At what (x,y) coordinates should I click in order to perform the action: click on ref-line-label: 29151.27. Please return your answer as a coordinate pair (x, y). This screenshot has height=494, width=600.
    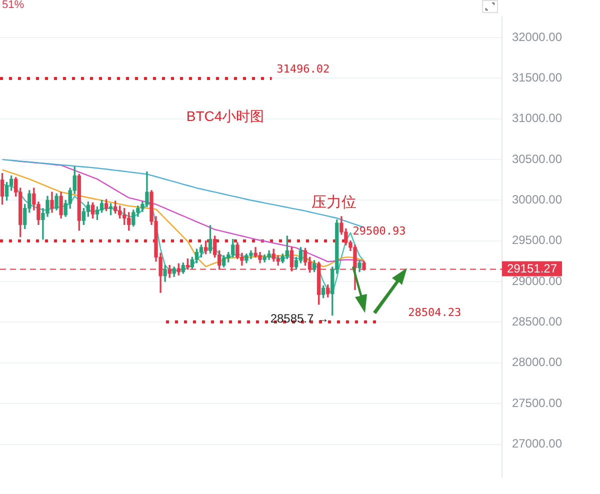
    Looking at the image, I should click on (532, 269).